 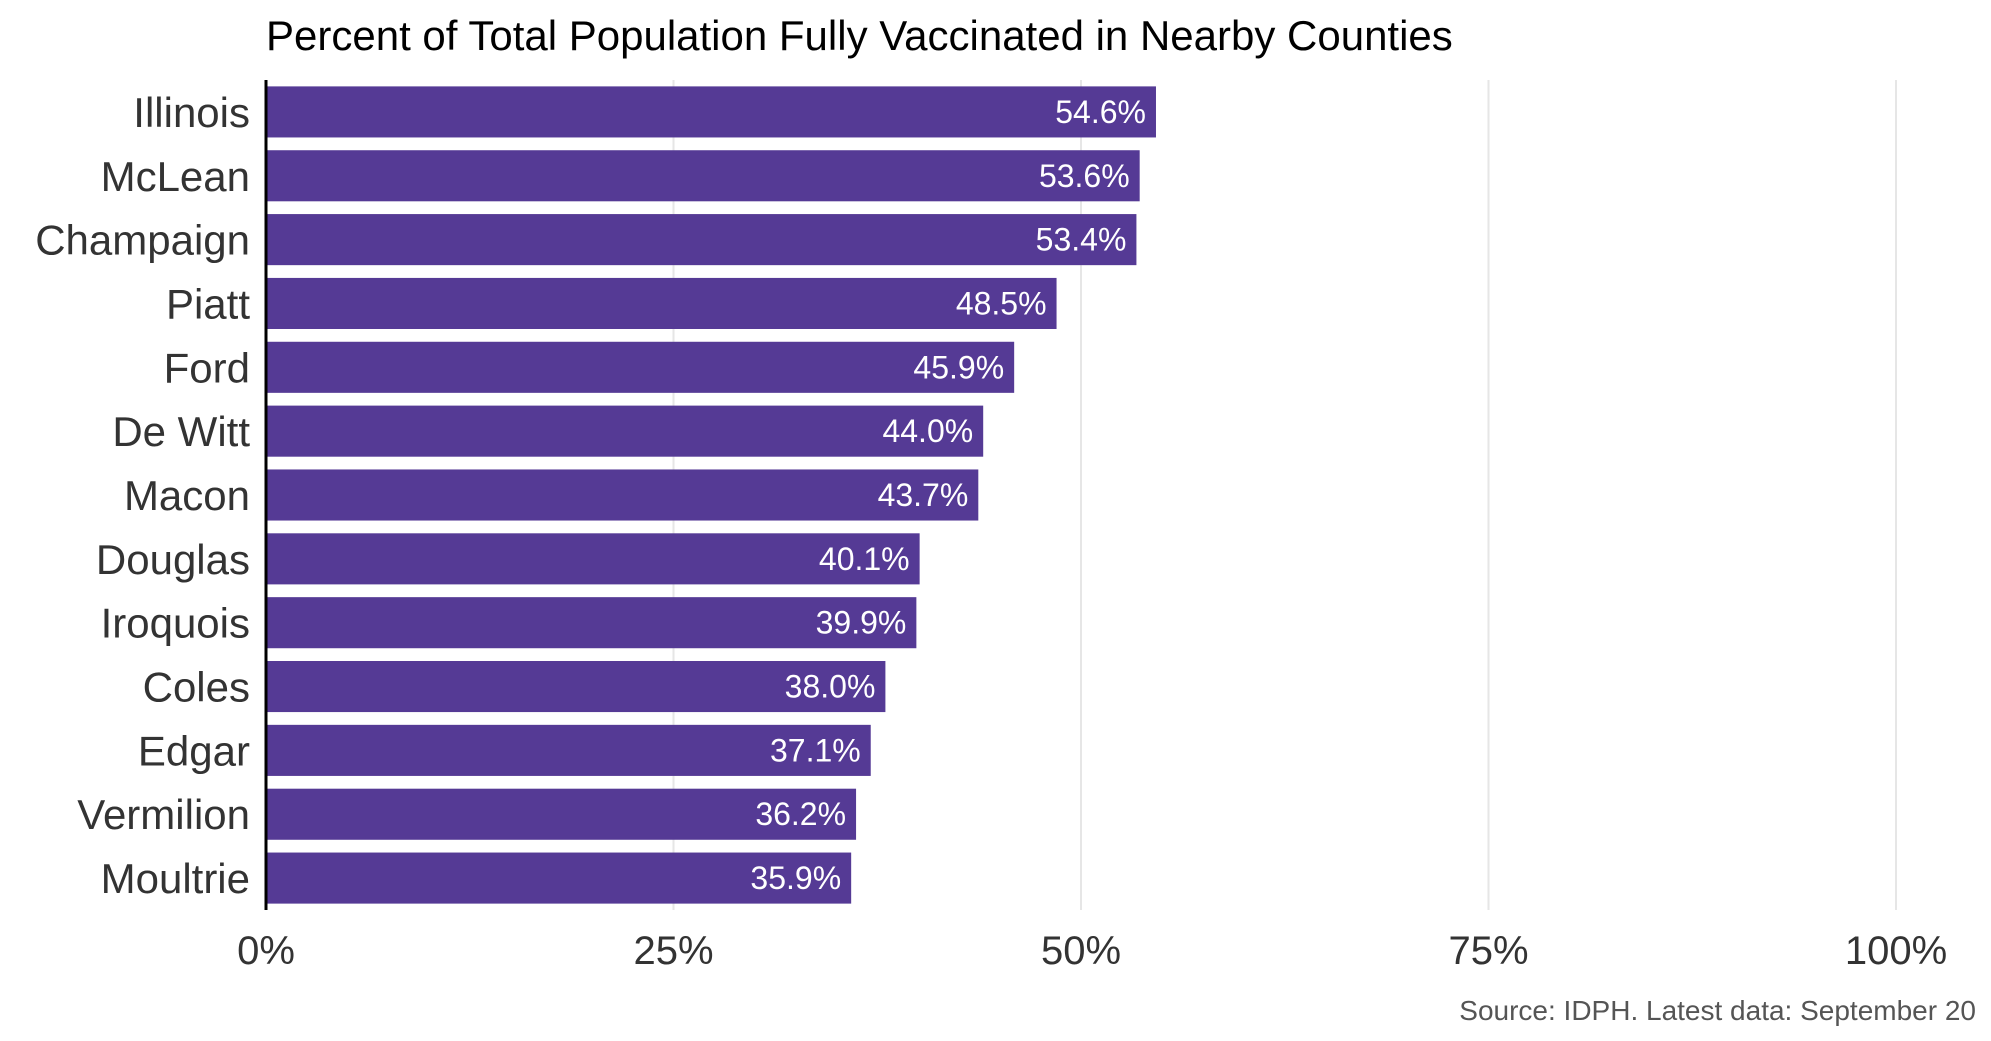 I want to click on bar-value-label: 45.9%, so click(x=958, y=367).